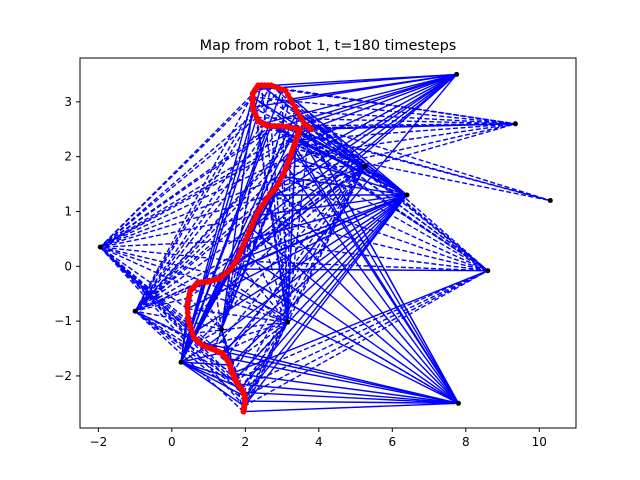 The width and height of the screenshot is (640, 480). I want to click on y-tick-label: 0, so click(68, 266).